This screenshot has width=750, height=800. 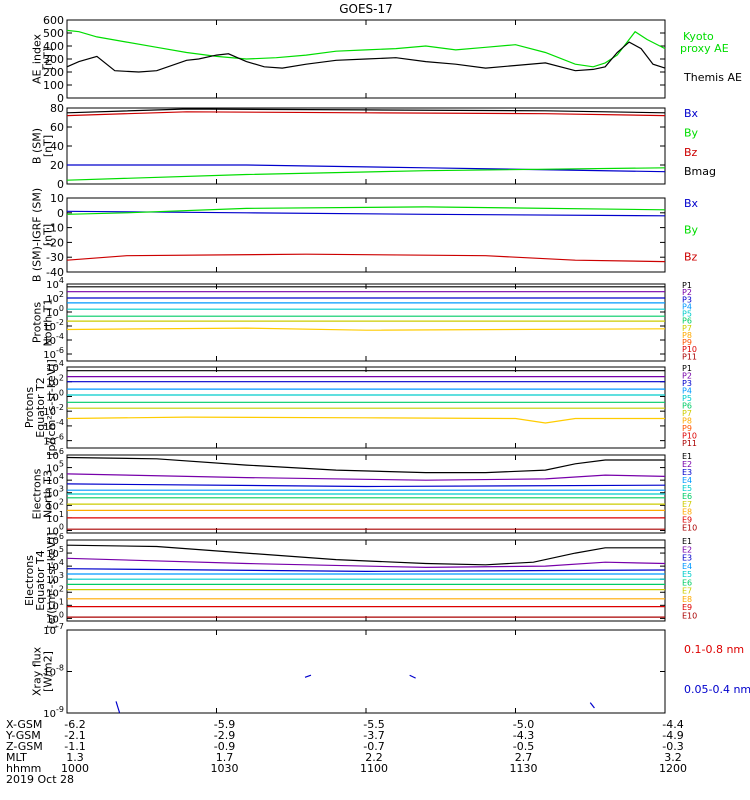 I want to click on series-line-themis-ae, so click(x=366, y=57).